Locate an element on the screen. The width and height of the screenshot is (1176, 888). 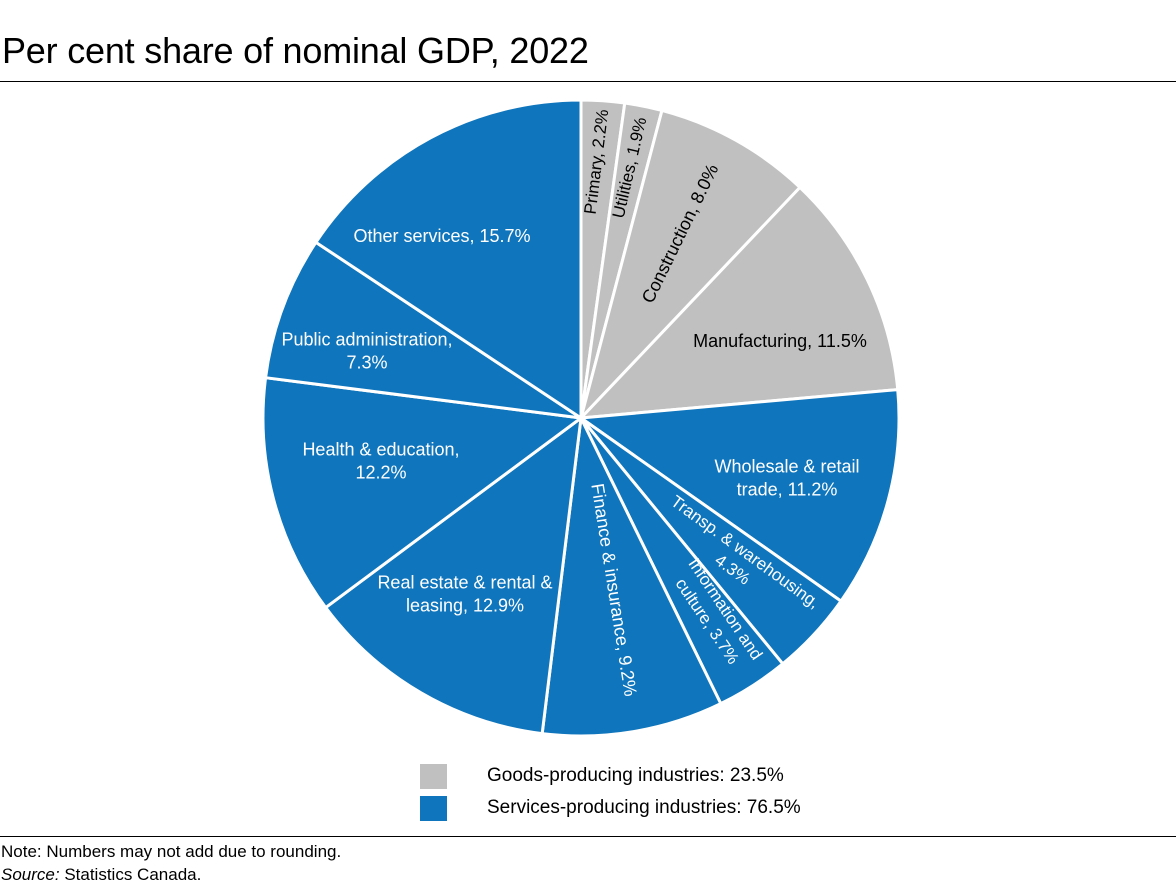
slice-label: Wholesale & retail trade, 11.2% is located at coordinates (786, 477).